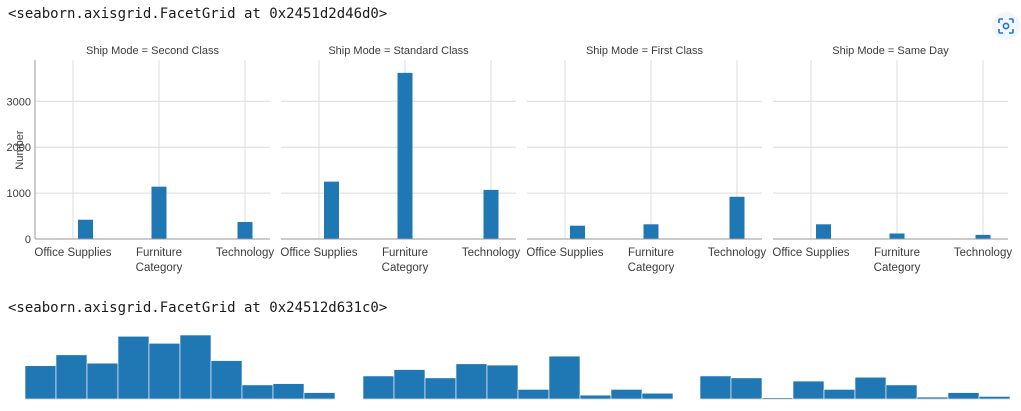 This screenshot has width=1021, height=411. What do you see at coordinates (890, 51) in the screenshot?
I see `facet-title: Ship Mode = Same Day` at bounding box center [890, 51].